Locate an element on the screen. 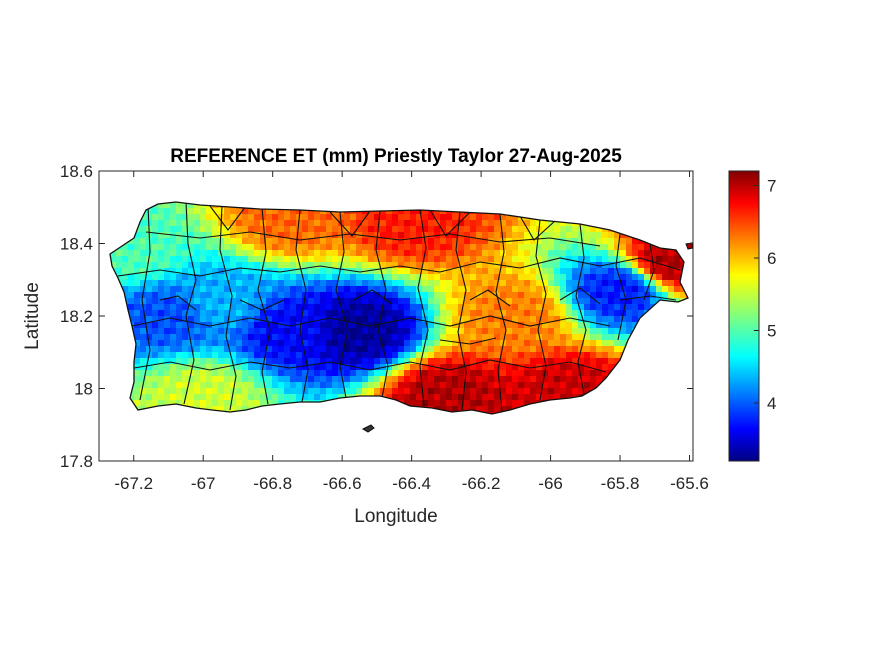  y-axis-label: Latitude is located at coordinates (32, 316).